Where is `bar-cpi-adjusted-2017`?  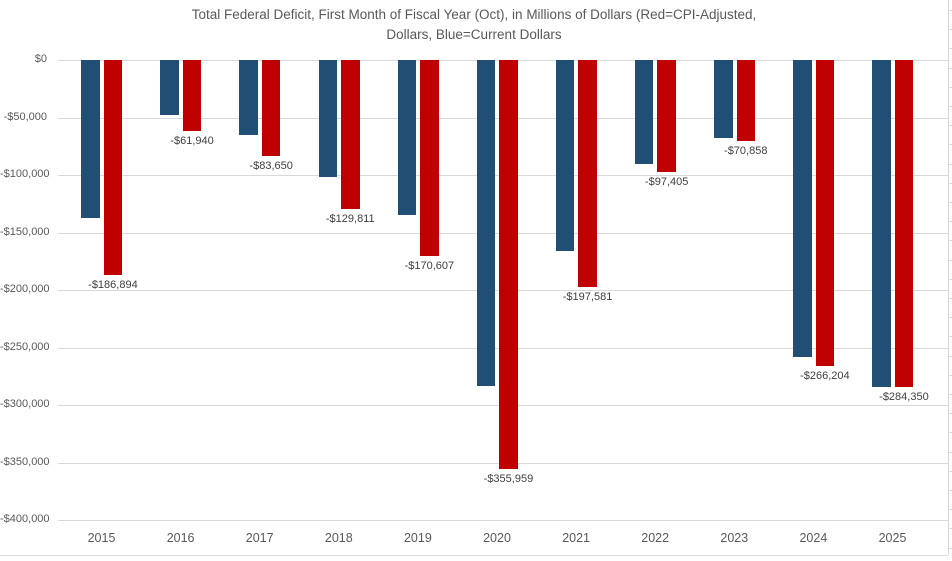 bar-cpi-adjusted-2017 is located at coordinates (271, 108).